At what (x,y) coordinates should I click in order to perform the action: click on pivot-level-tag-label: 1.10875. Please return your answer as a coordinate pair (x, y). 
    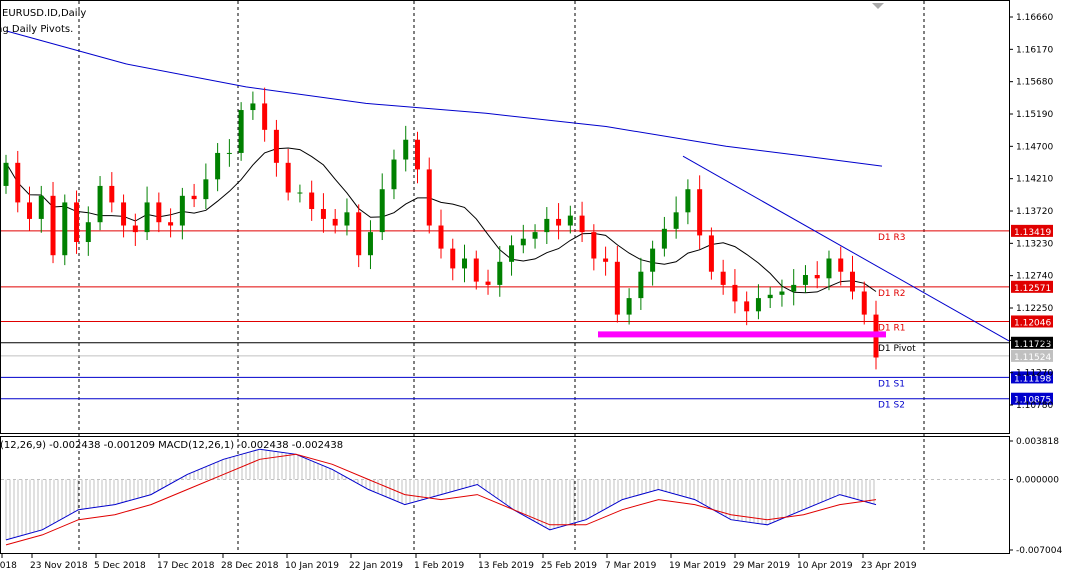
    Looking at the image, I should click on (1032, 401).